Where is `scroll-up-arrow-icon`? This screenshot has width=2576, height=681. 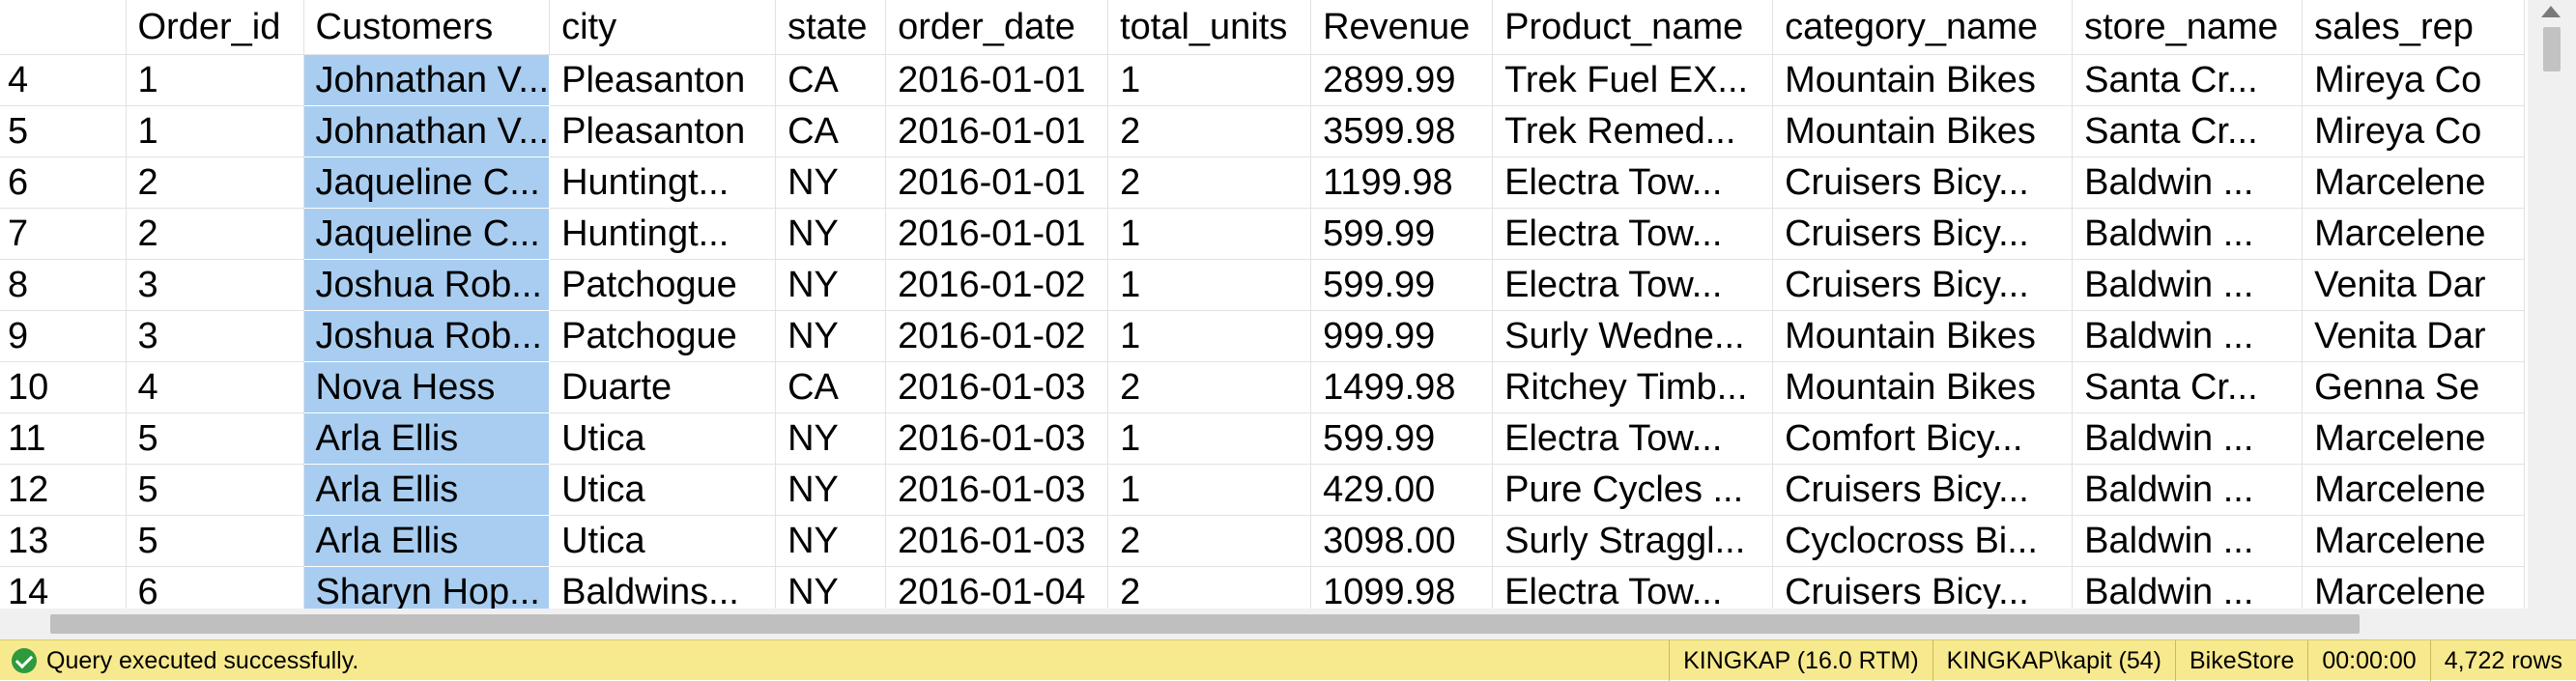 scroll-up-arrow-icon is located at coordinates (2552, 12).